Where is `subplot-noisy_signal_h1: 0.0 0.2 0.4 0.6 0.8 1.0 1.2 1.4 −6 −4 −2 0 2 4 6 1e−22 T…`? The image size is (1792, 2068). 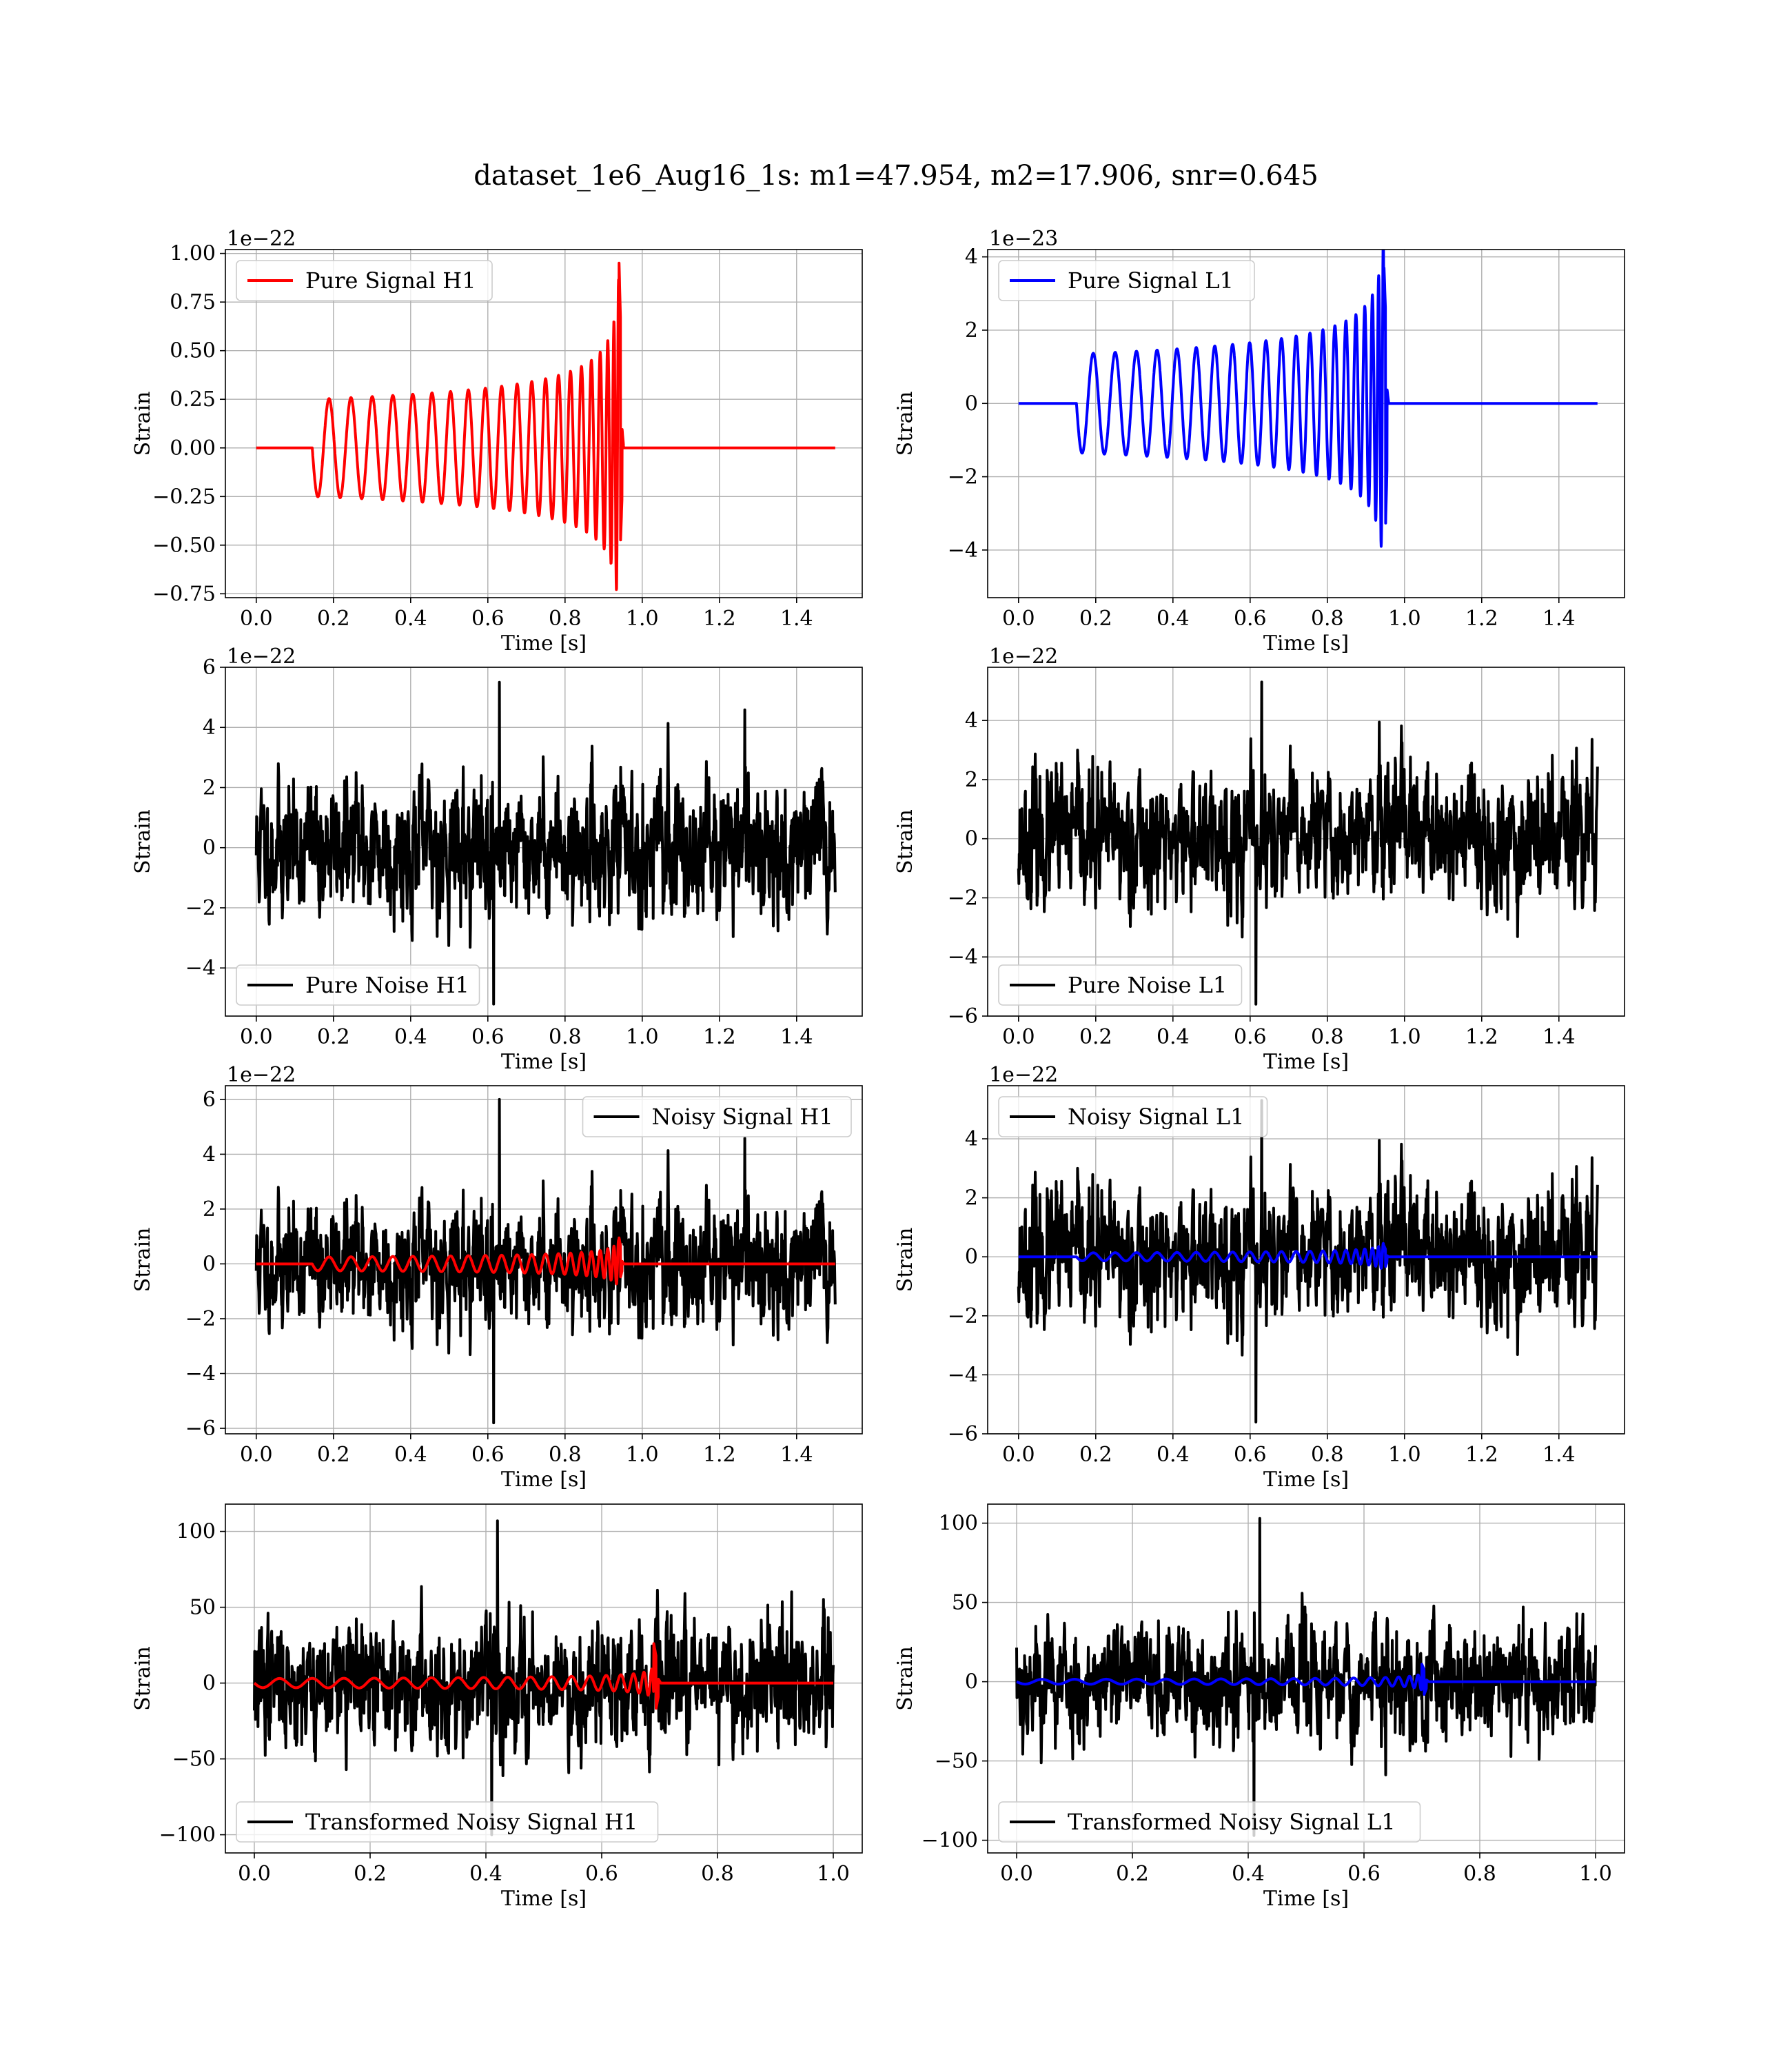
subplot-noisy_signal_h1: 0.0 0.2 0.4 0.6 0.8 1.0 1.2 1.4 −6 −4 −2 0 2 4 6 1e−22 T… is located at coordinates (497, 1277).